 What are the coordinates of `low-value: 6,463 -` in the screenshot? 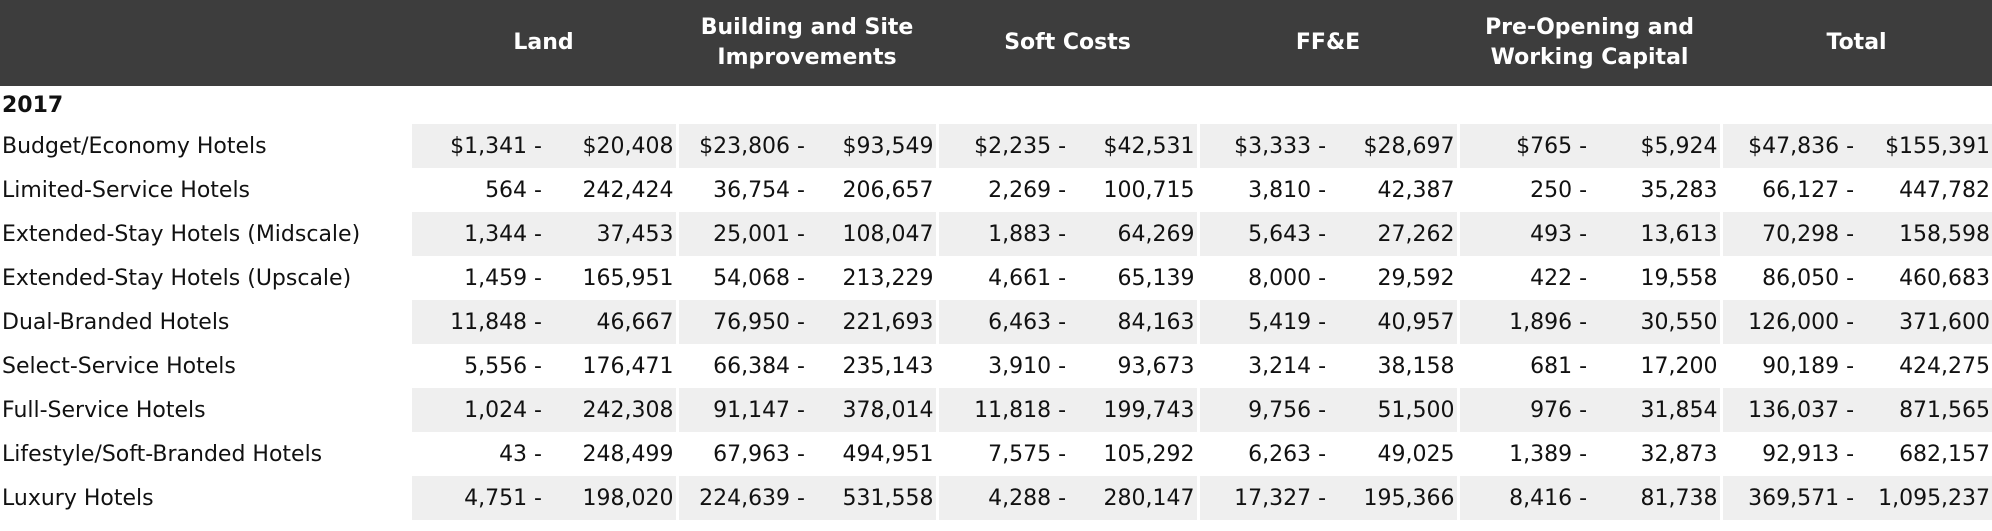 It's located at (1002, 322).